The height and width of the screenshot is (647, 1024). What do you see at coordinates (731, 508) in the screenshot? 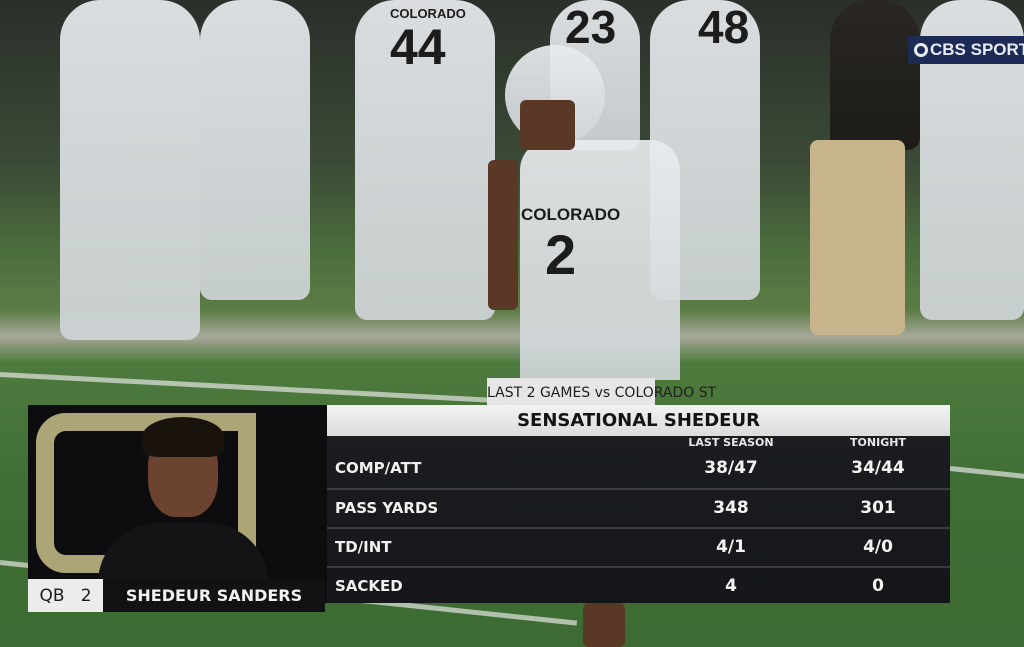
I see `stat-last-season: 348` at bounding box center [731, 508].